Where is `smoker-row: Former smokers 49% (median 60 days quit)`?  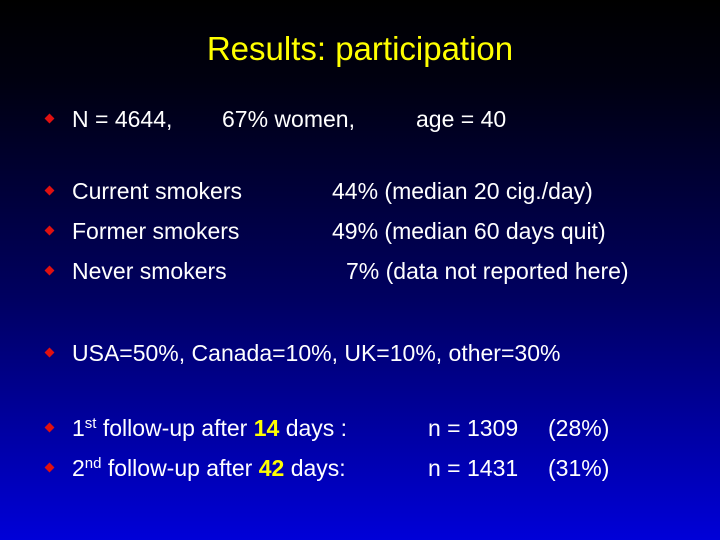 smoker-row: Former smokers 49% (median 60 days quit) is located at coordinates (370, 231).